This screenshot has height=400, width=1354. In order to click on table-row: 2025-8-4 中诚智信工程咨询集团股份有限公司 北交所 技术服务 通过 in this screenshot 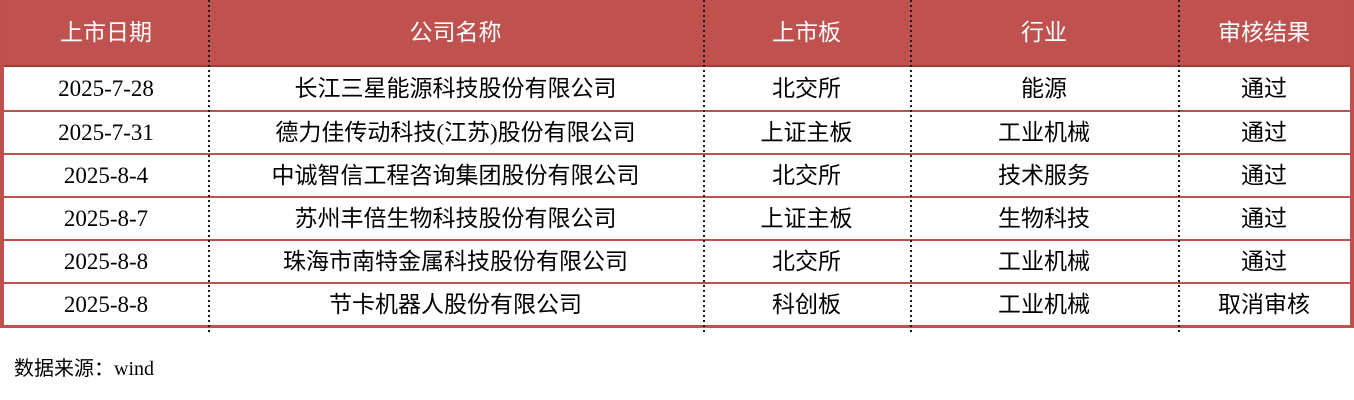, I will do `click(677, 174)`.